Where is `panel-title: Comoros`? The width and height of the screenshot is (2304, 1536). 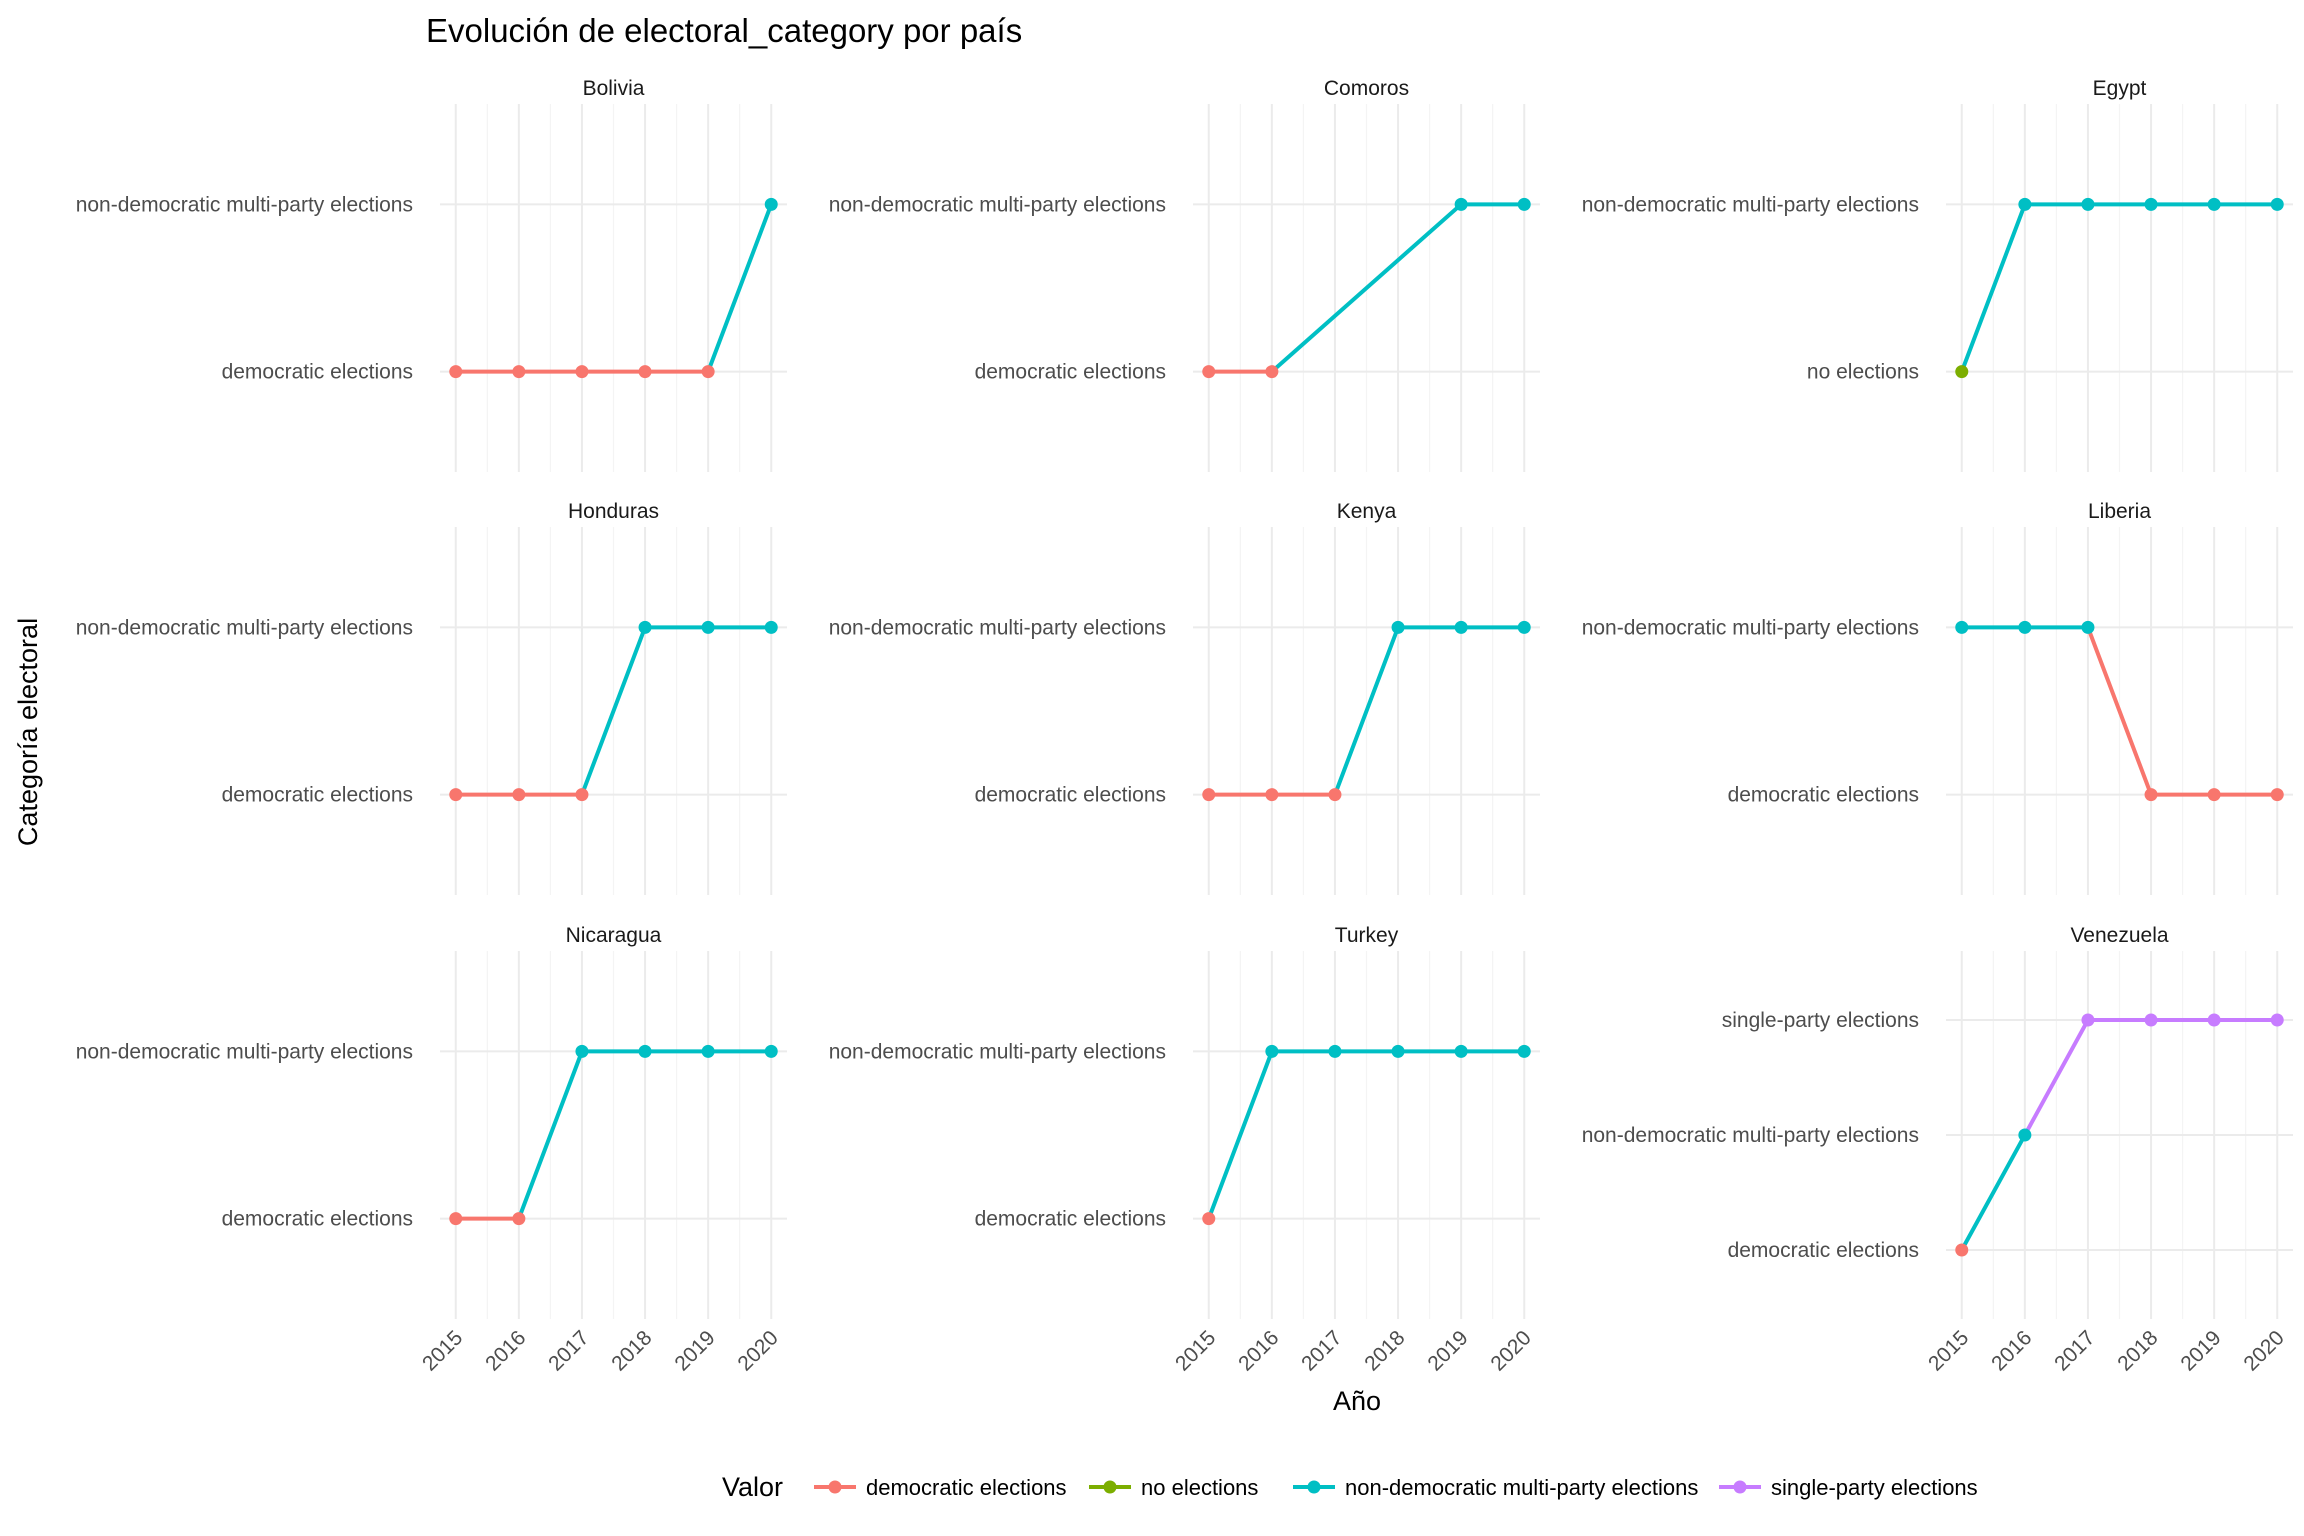 panel-title: Comoros is located at coordinates (1366, 88).